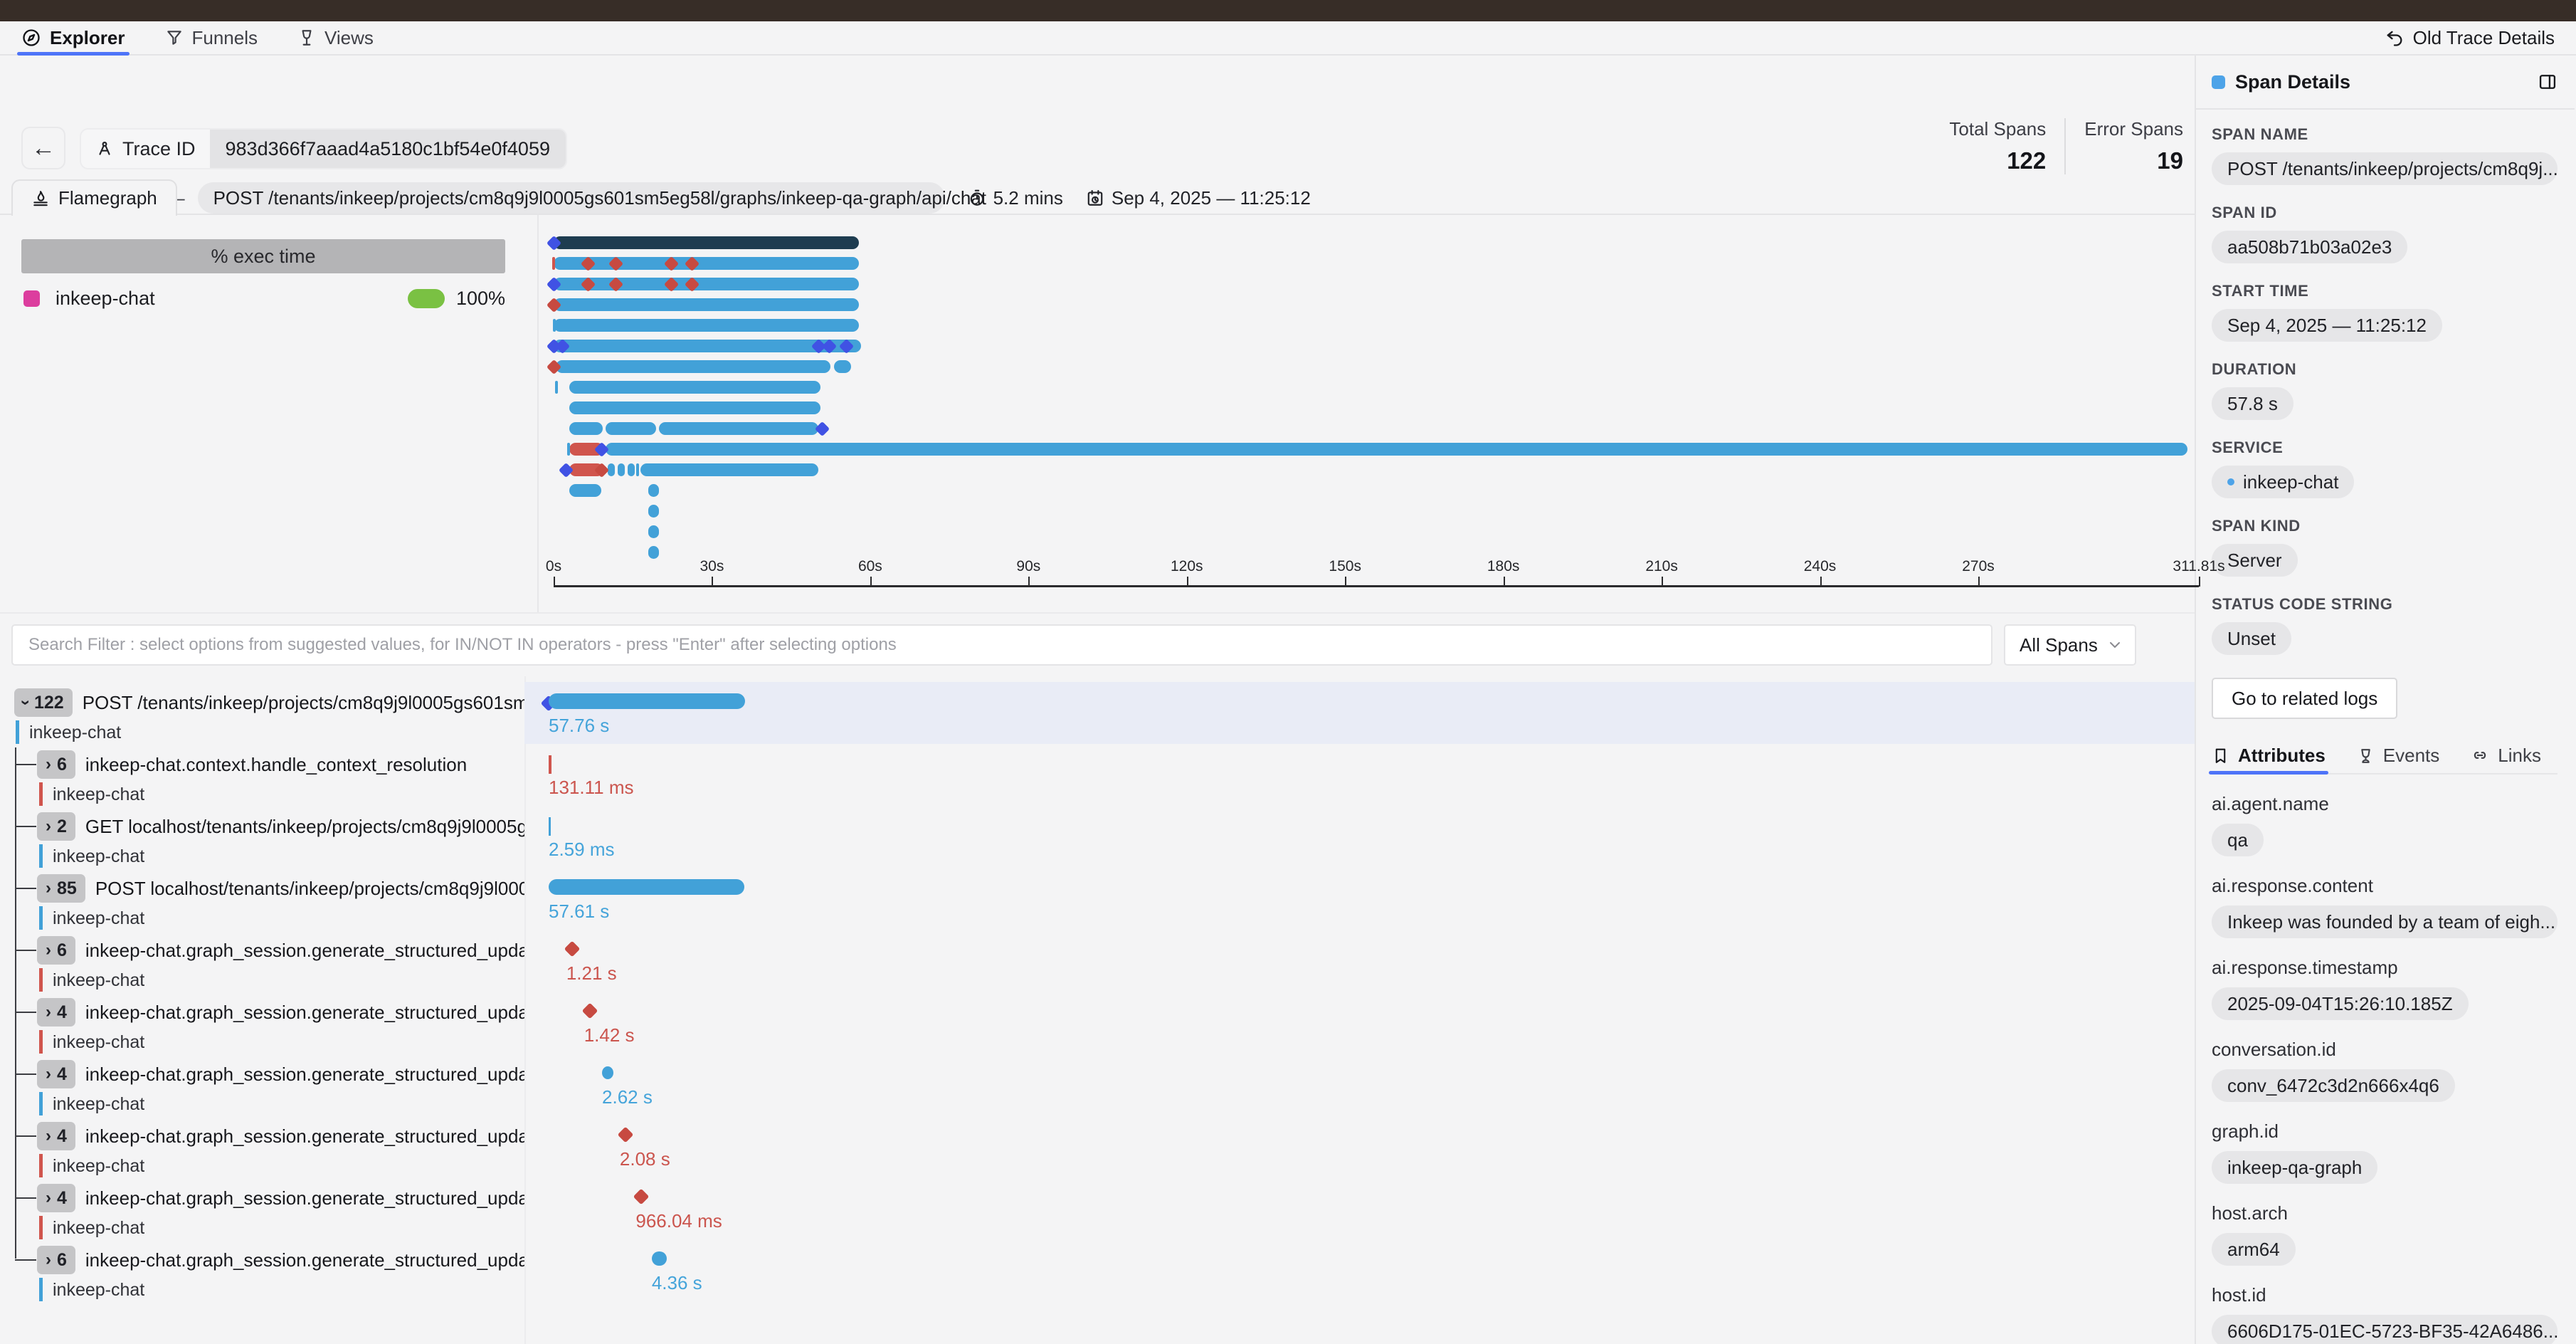 This screenshot has height=1344, width=2576. What do you see at coordinates (1359, 1146) in the screenshot?
I see `span-duration-cell: 2.08 s` at bounding box center [1359, 1146].